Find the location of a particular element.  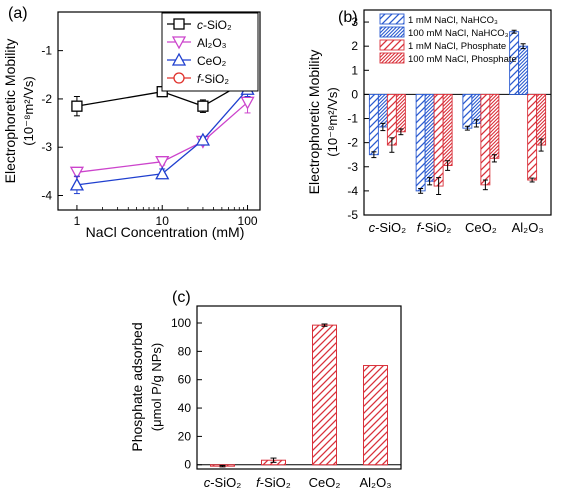

panel-b-y-tick-label: -3 is located at coordinates (352, 167).